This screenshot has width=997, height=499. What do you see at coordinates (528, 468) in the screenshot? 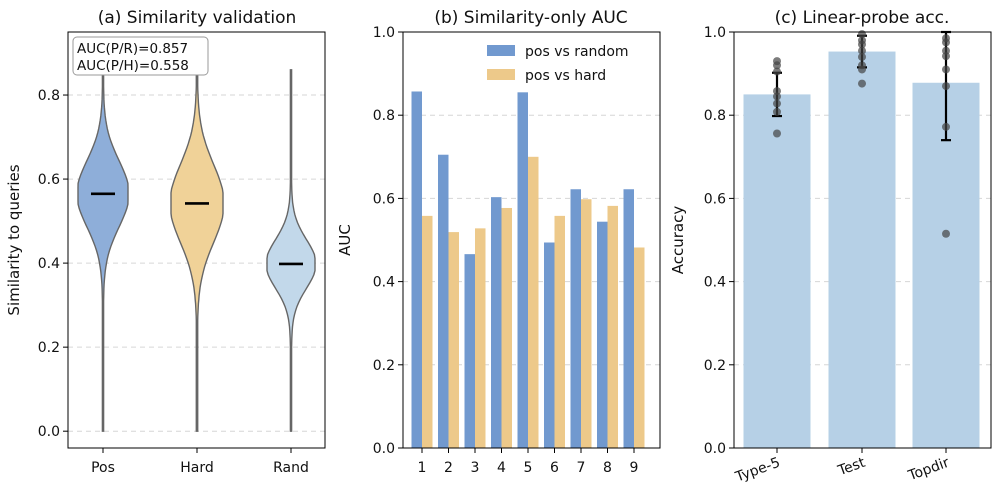
I see `x-tick-label-5: 5` at bounding box center [528, 468].